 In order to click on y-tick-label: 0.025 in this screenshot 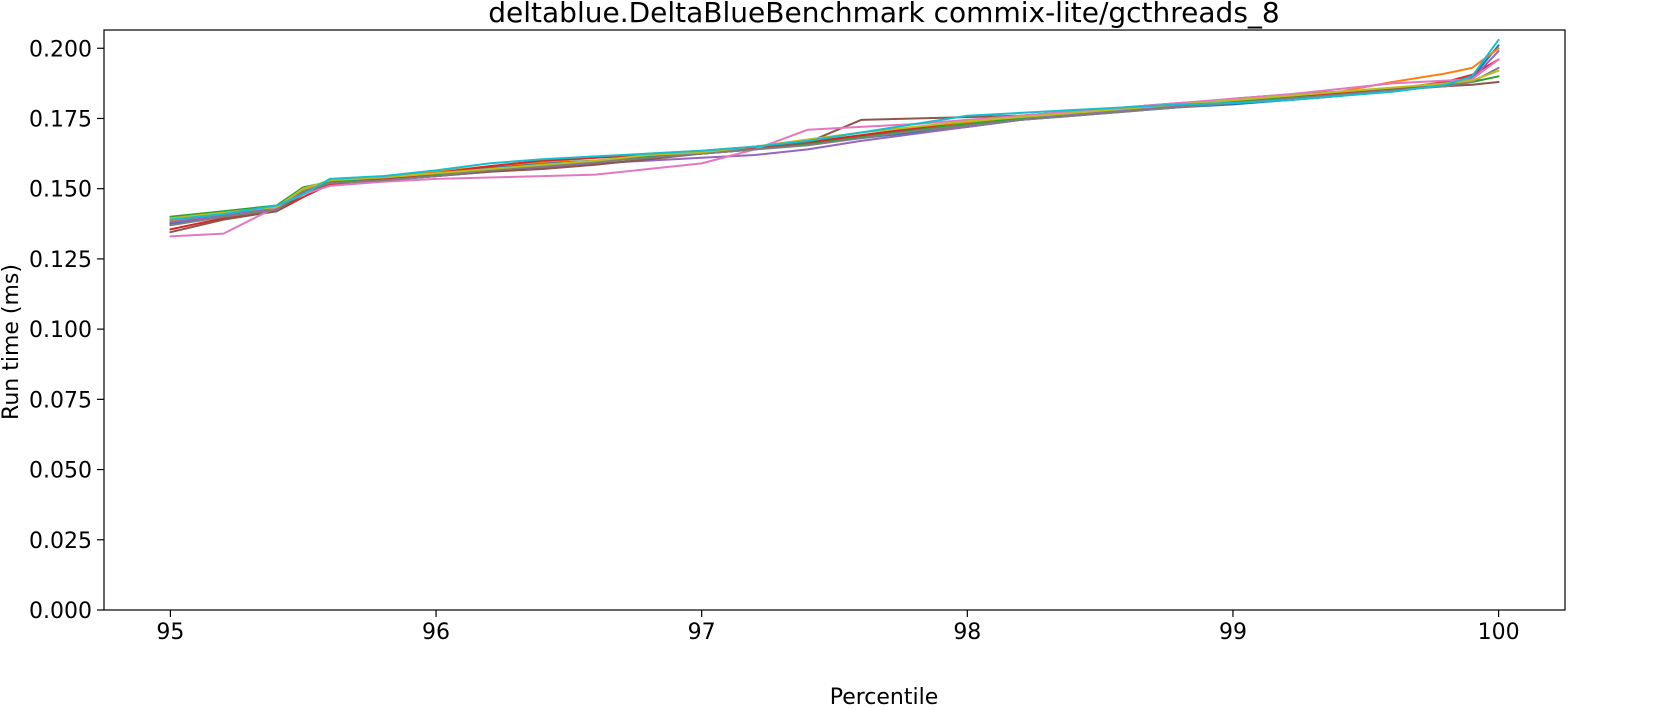, I will do `click(60, 541)`.